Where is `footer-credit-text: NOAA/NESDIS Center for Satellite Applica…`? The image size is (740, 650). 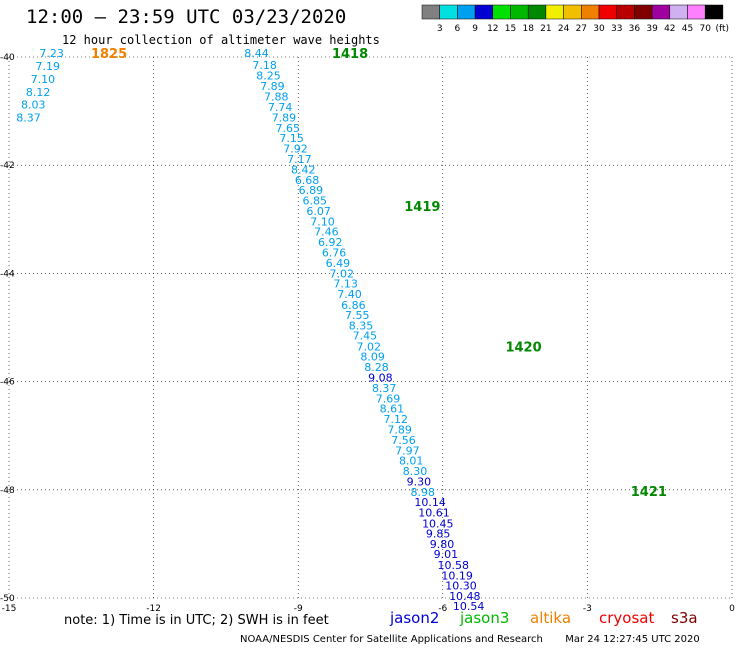
footer-credit-text: NOAA/NESDIS Center for Satellite Applica… is located at coordinates (391, 639).